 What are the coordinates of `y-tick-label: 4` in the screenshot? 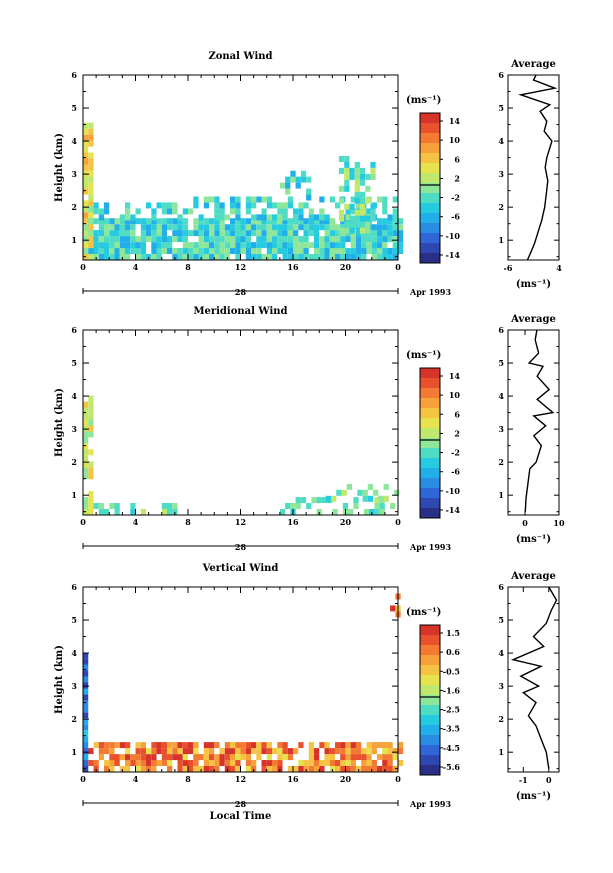 It's located at (74, 396).